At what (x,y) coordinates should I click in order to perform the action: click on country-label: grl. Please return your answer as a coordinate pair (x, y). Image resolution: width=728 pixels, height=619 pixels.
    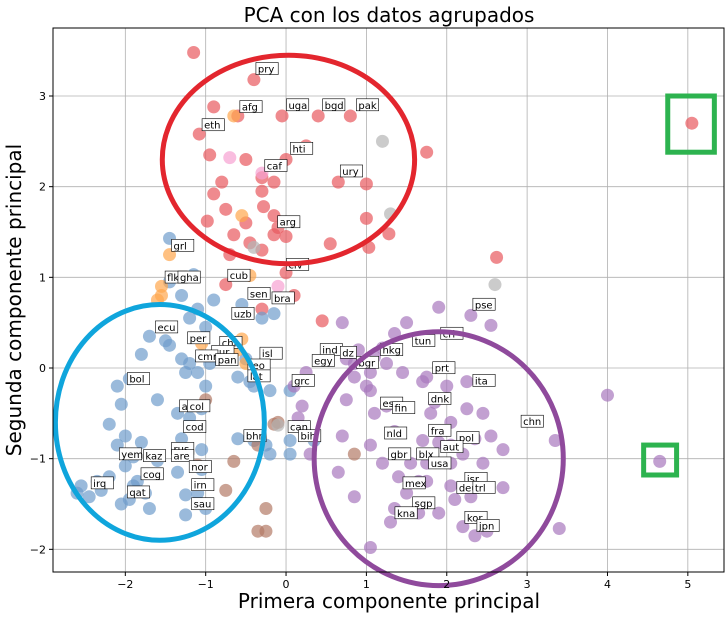
    Looking at the image, I should click on (183, 245).